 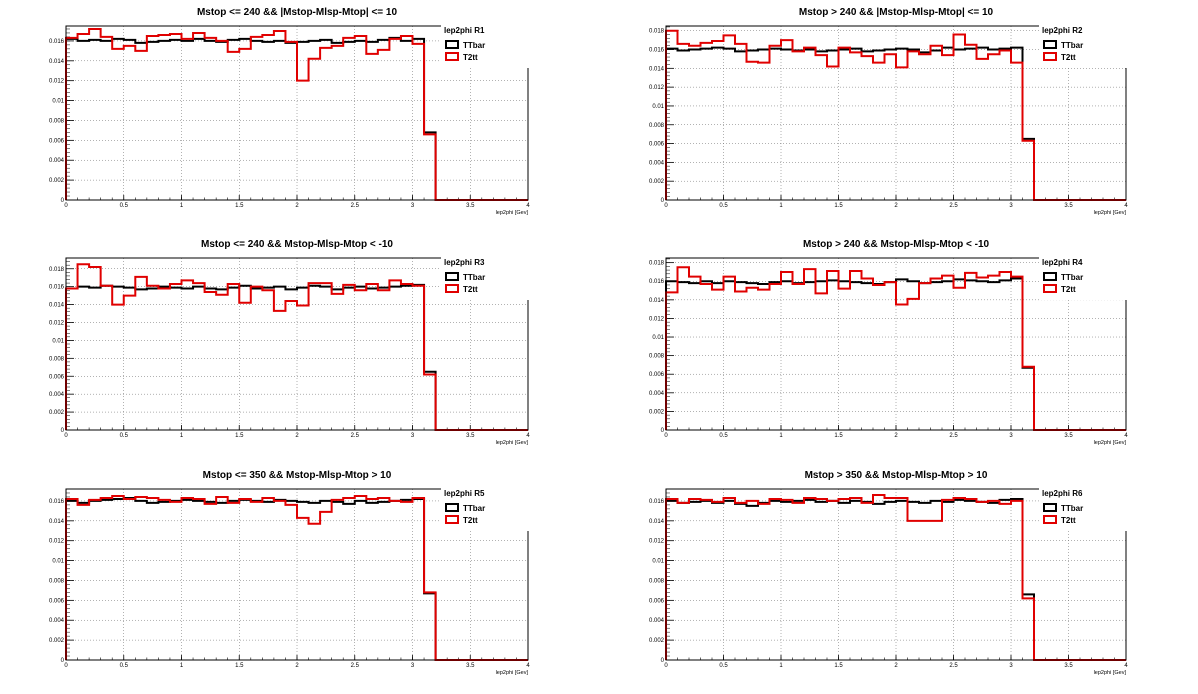 I want to click on chart-title: Mstop > 240 && |Mstop-Mlsp-Mtop| <= 10, so click(x=896, y=12).